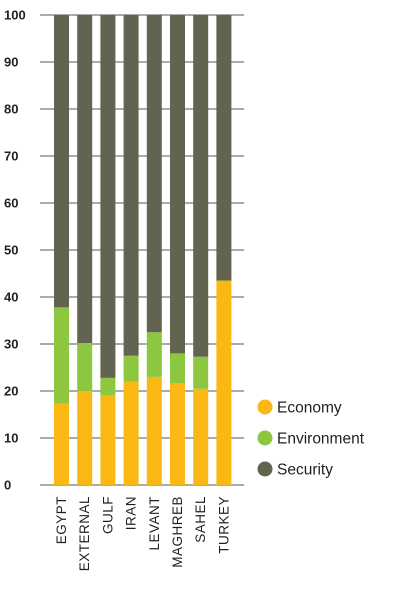  What do you see at coordinates (85, 367) in the screenshot?
I see `bar-segment-environment-external` at bounding box center [85, 367].